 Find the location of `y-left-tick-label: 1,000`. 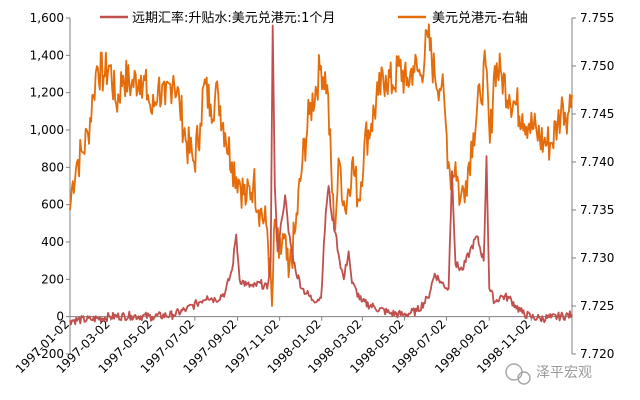

y-left-tick-label: 1,000 is located at coordinates (47, 130).